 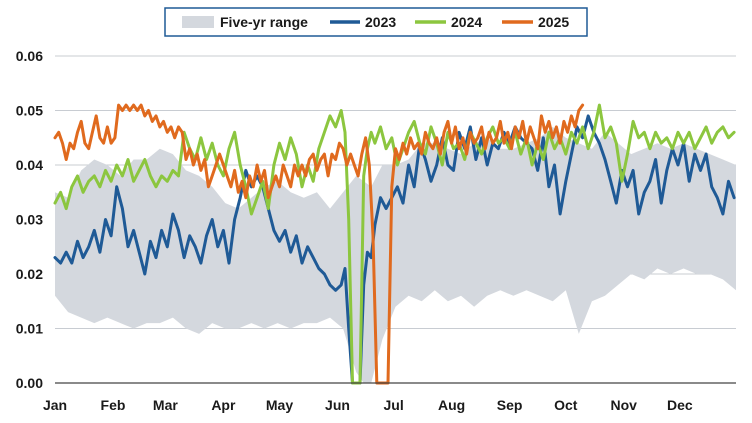 I want to click on x-tick-label: Feb, so click(x=113, y=405).